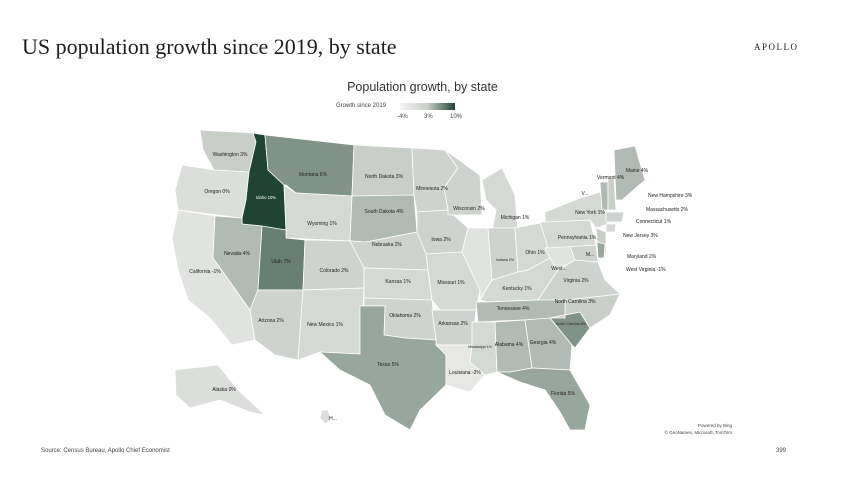 The width and height of the screenshot is (845, 500). I want to click on state-label-west-virginia-1: West Virginia -1%, so click(646, 270).